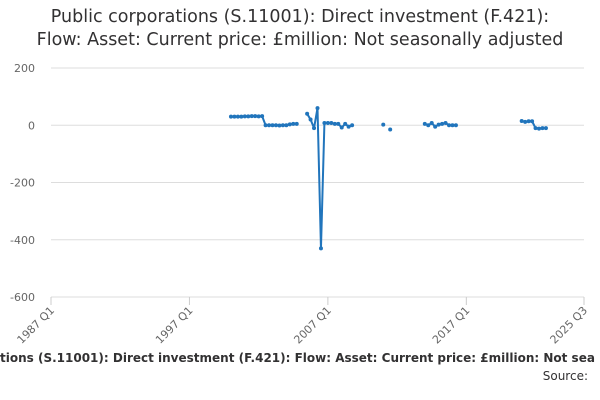 The height and width of the screenshot is (400, 600). What do you see at coordinates (565, 376) in the screenshot?
I see `source-label: Source:` at bounding box center [565, 376].